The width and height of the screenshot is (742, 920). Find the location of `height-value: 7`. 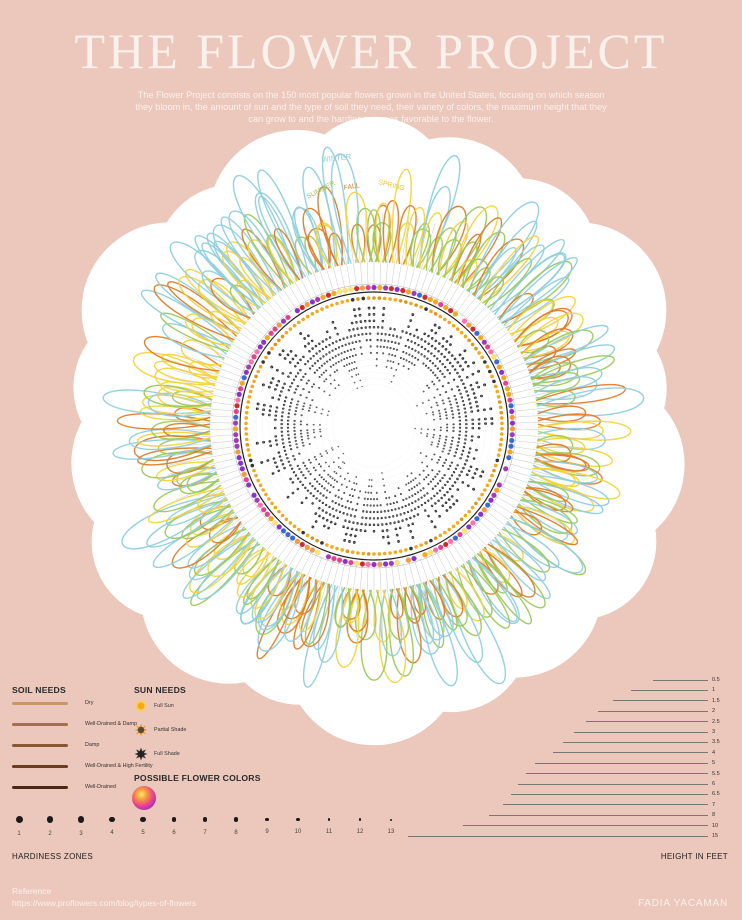

height-value: 7 is located at coordinates (714, 804).